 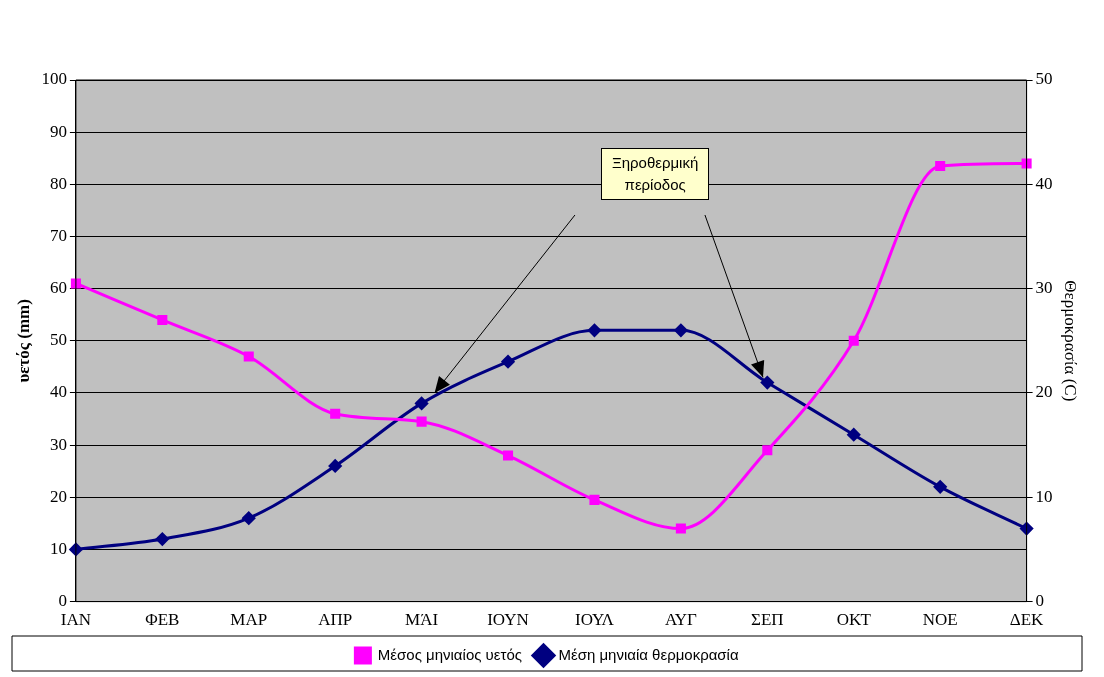 I want to click on y2-tick-label: 10, so click(x=1044, y=496).